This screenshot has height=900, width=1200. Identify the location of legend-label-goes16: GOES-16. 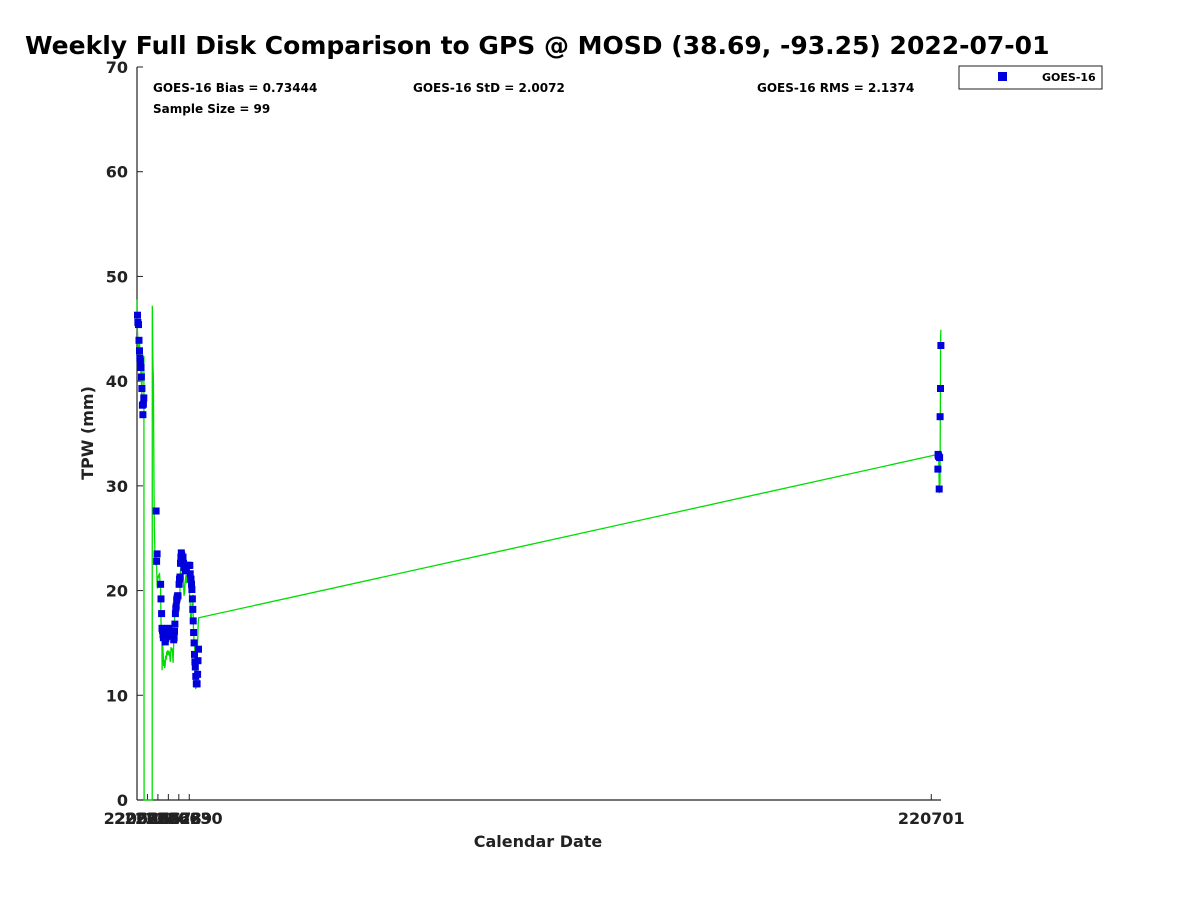
(1069, 77).